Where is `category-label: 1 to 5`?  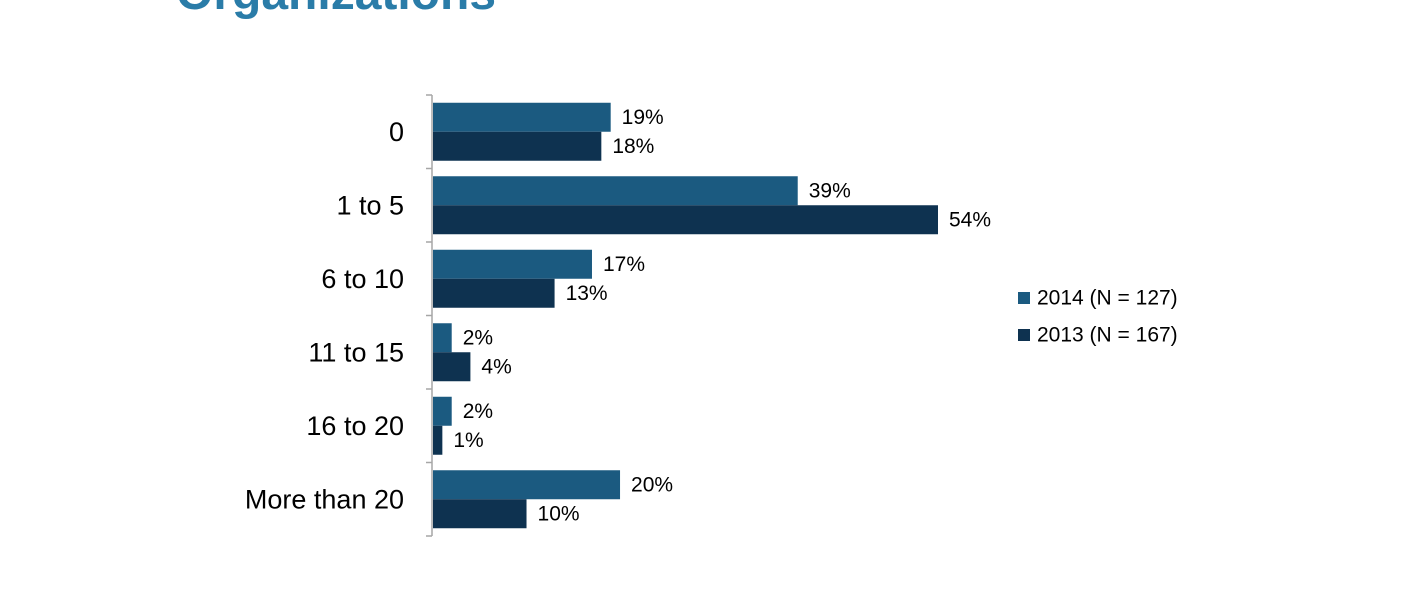 category-label: 1 to 5 is located at coordinates (370, 205).